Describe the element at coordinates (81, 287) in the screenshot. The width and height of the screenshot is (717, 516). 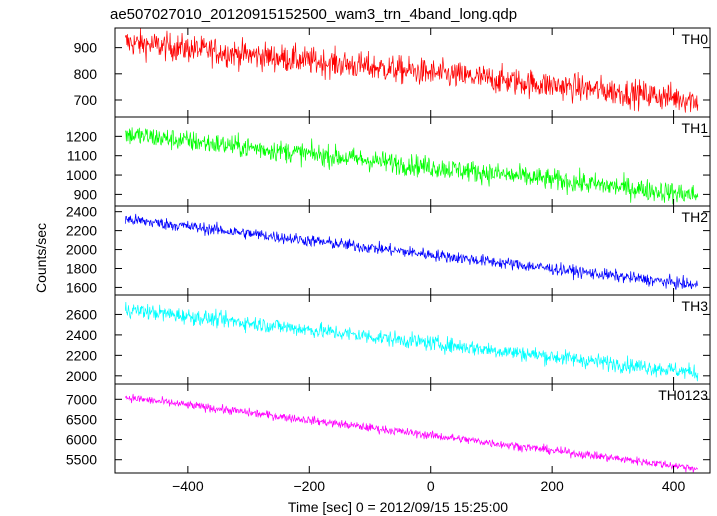
I see `y-tick-label: 1600` at that location.